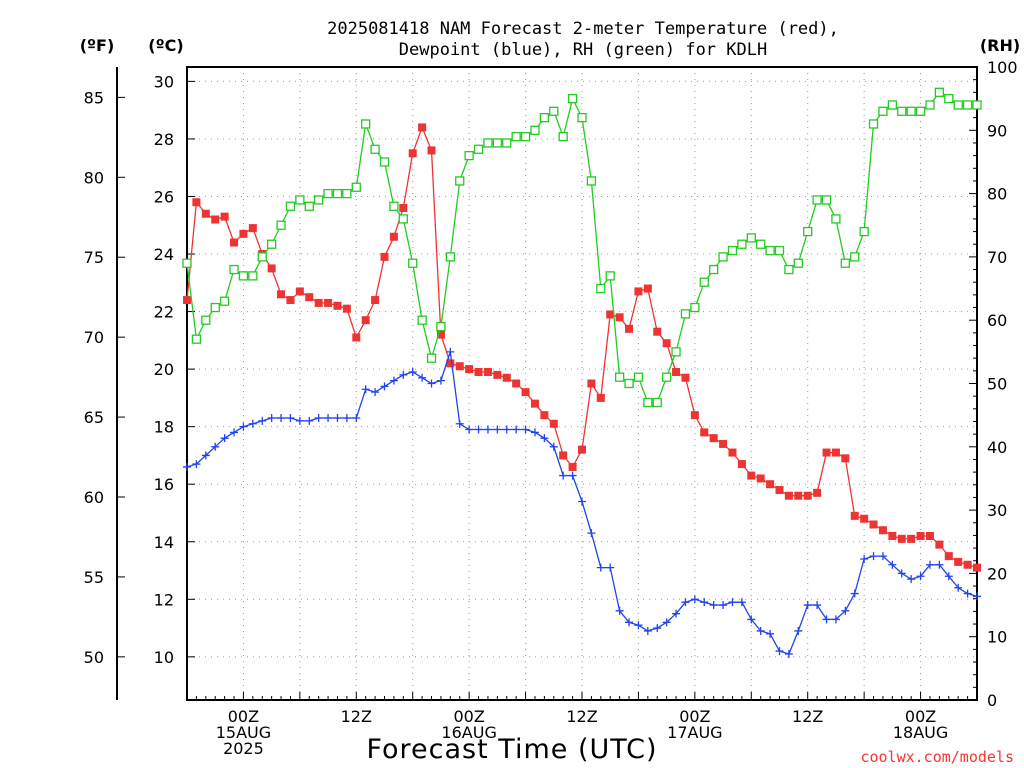 This screenshot has height=768, width=1024. Describe the element at coordinates (164, 599) in the screenshot. I see `celsius-tick-label: 12` at that location.